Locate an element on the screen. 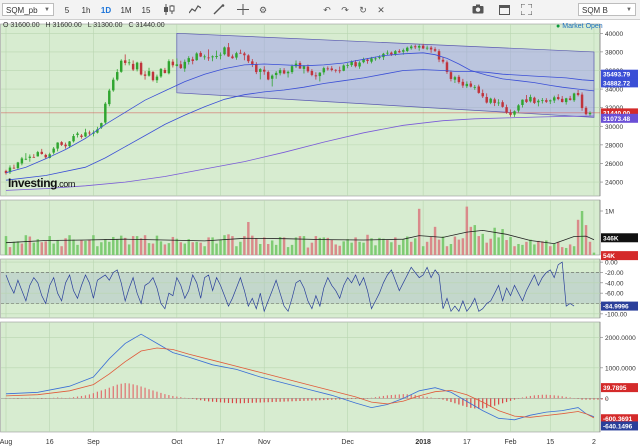 Image resolution: width=640 pixels, height=448 pixels. volume-pane: 1M 346K 54K is located at coordinates (321, 233).